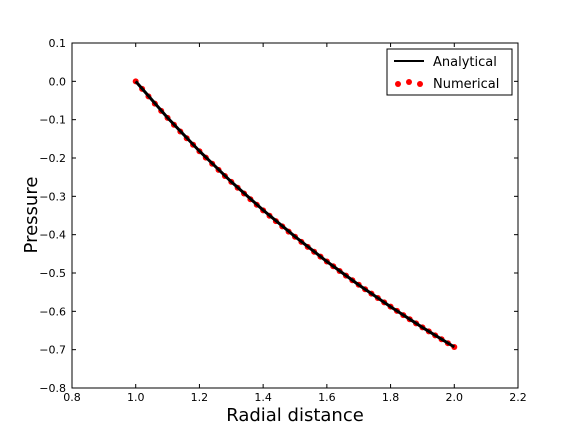 Image resolution: width=576 pixels, height=432 pixels. What do you see at coordinates (31, 215) in the screenshot?
I see `y-axis-title: Pressure` at bounding box center [31, 215].